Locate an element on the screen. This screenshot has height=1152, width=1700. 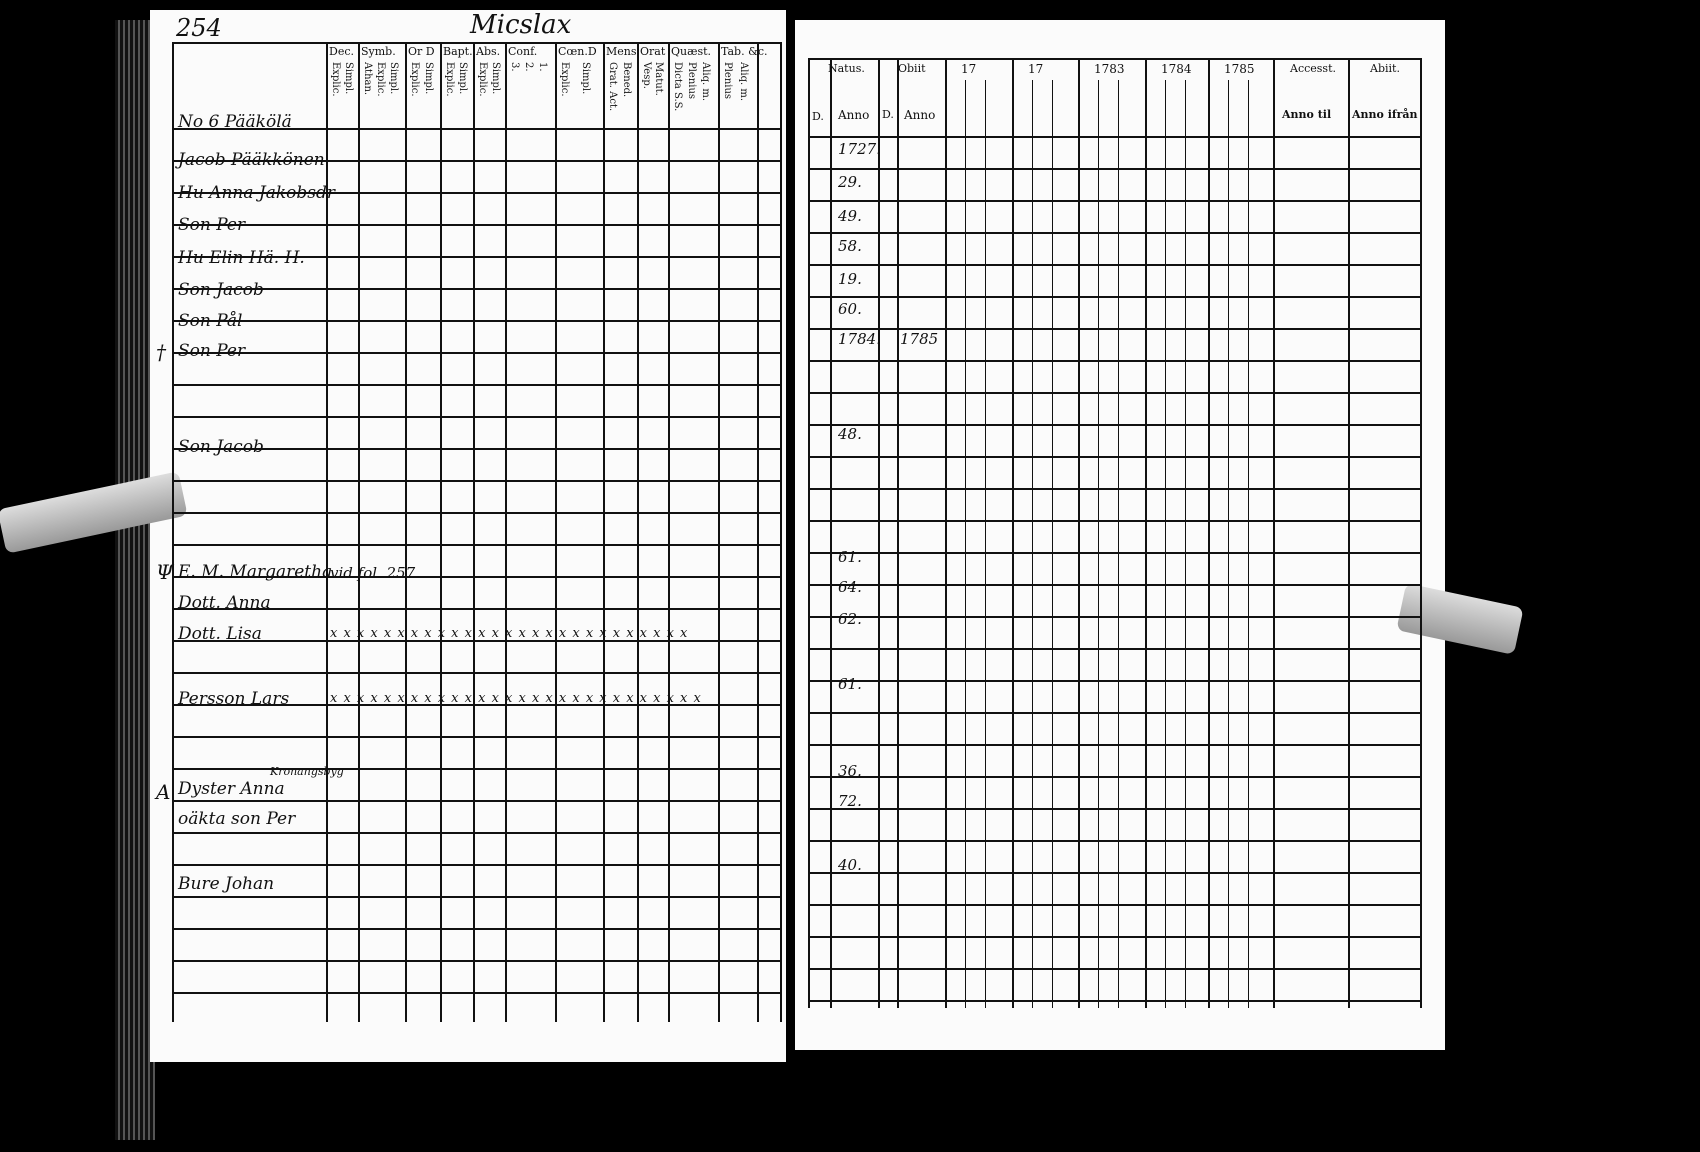
person-name: No 6 Pääkölä is located at coordinates (235, 122).